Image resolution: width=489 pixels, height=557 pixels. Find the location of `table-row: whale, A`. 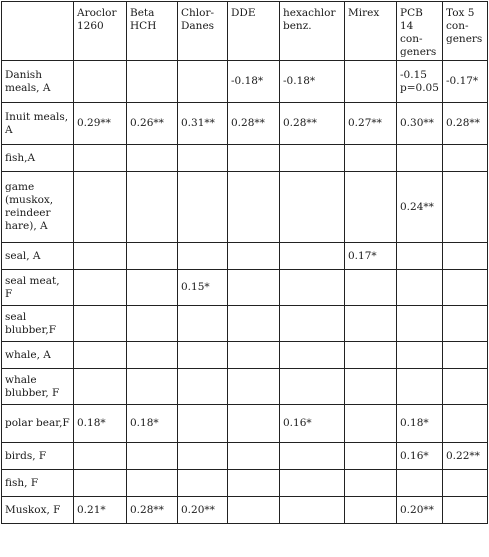

table-row: whale, A is located at coordinates (244, 355).